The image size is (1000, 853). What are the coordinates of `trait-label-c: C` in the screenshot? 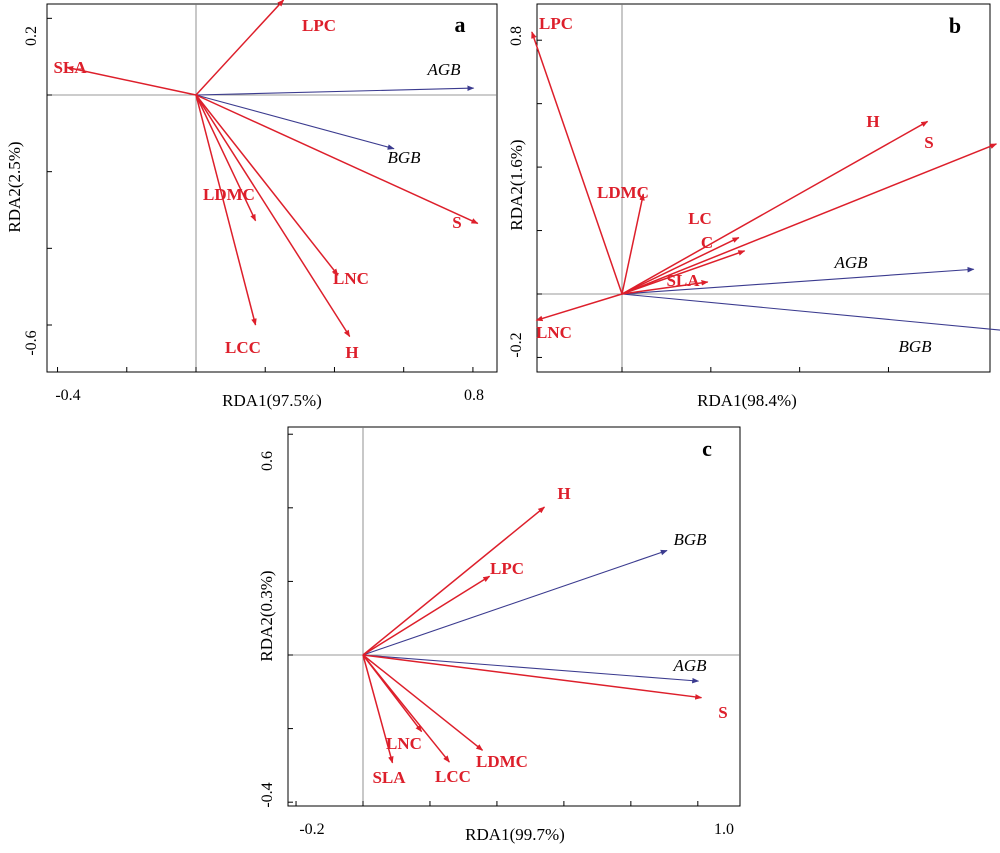 It's located at (707, 242).